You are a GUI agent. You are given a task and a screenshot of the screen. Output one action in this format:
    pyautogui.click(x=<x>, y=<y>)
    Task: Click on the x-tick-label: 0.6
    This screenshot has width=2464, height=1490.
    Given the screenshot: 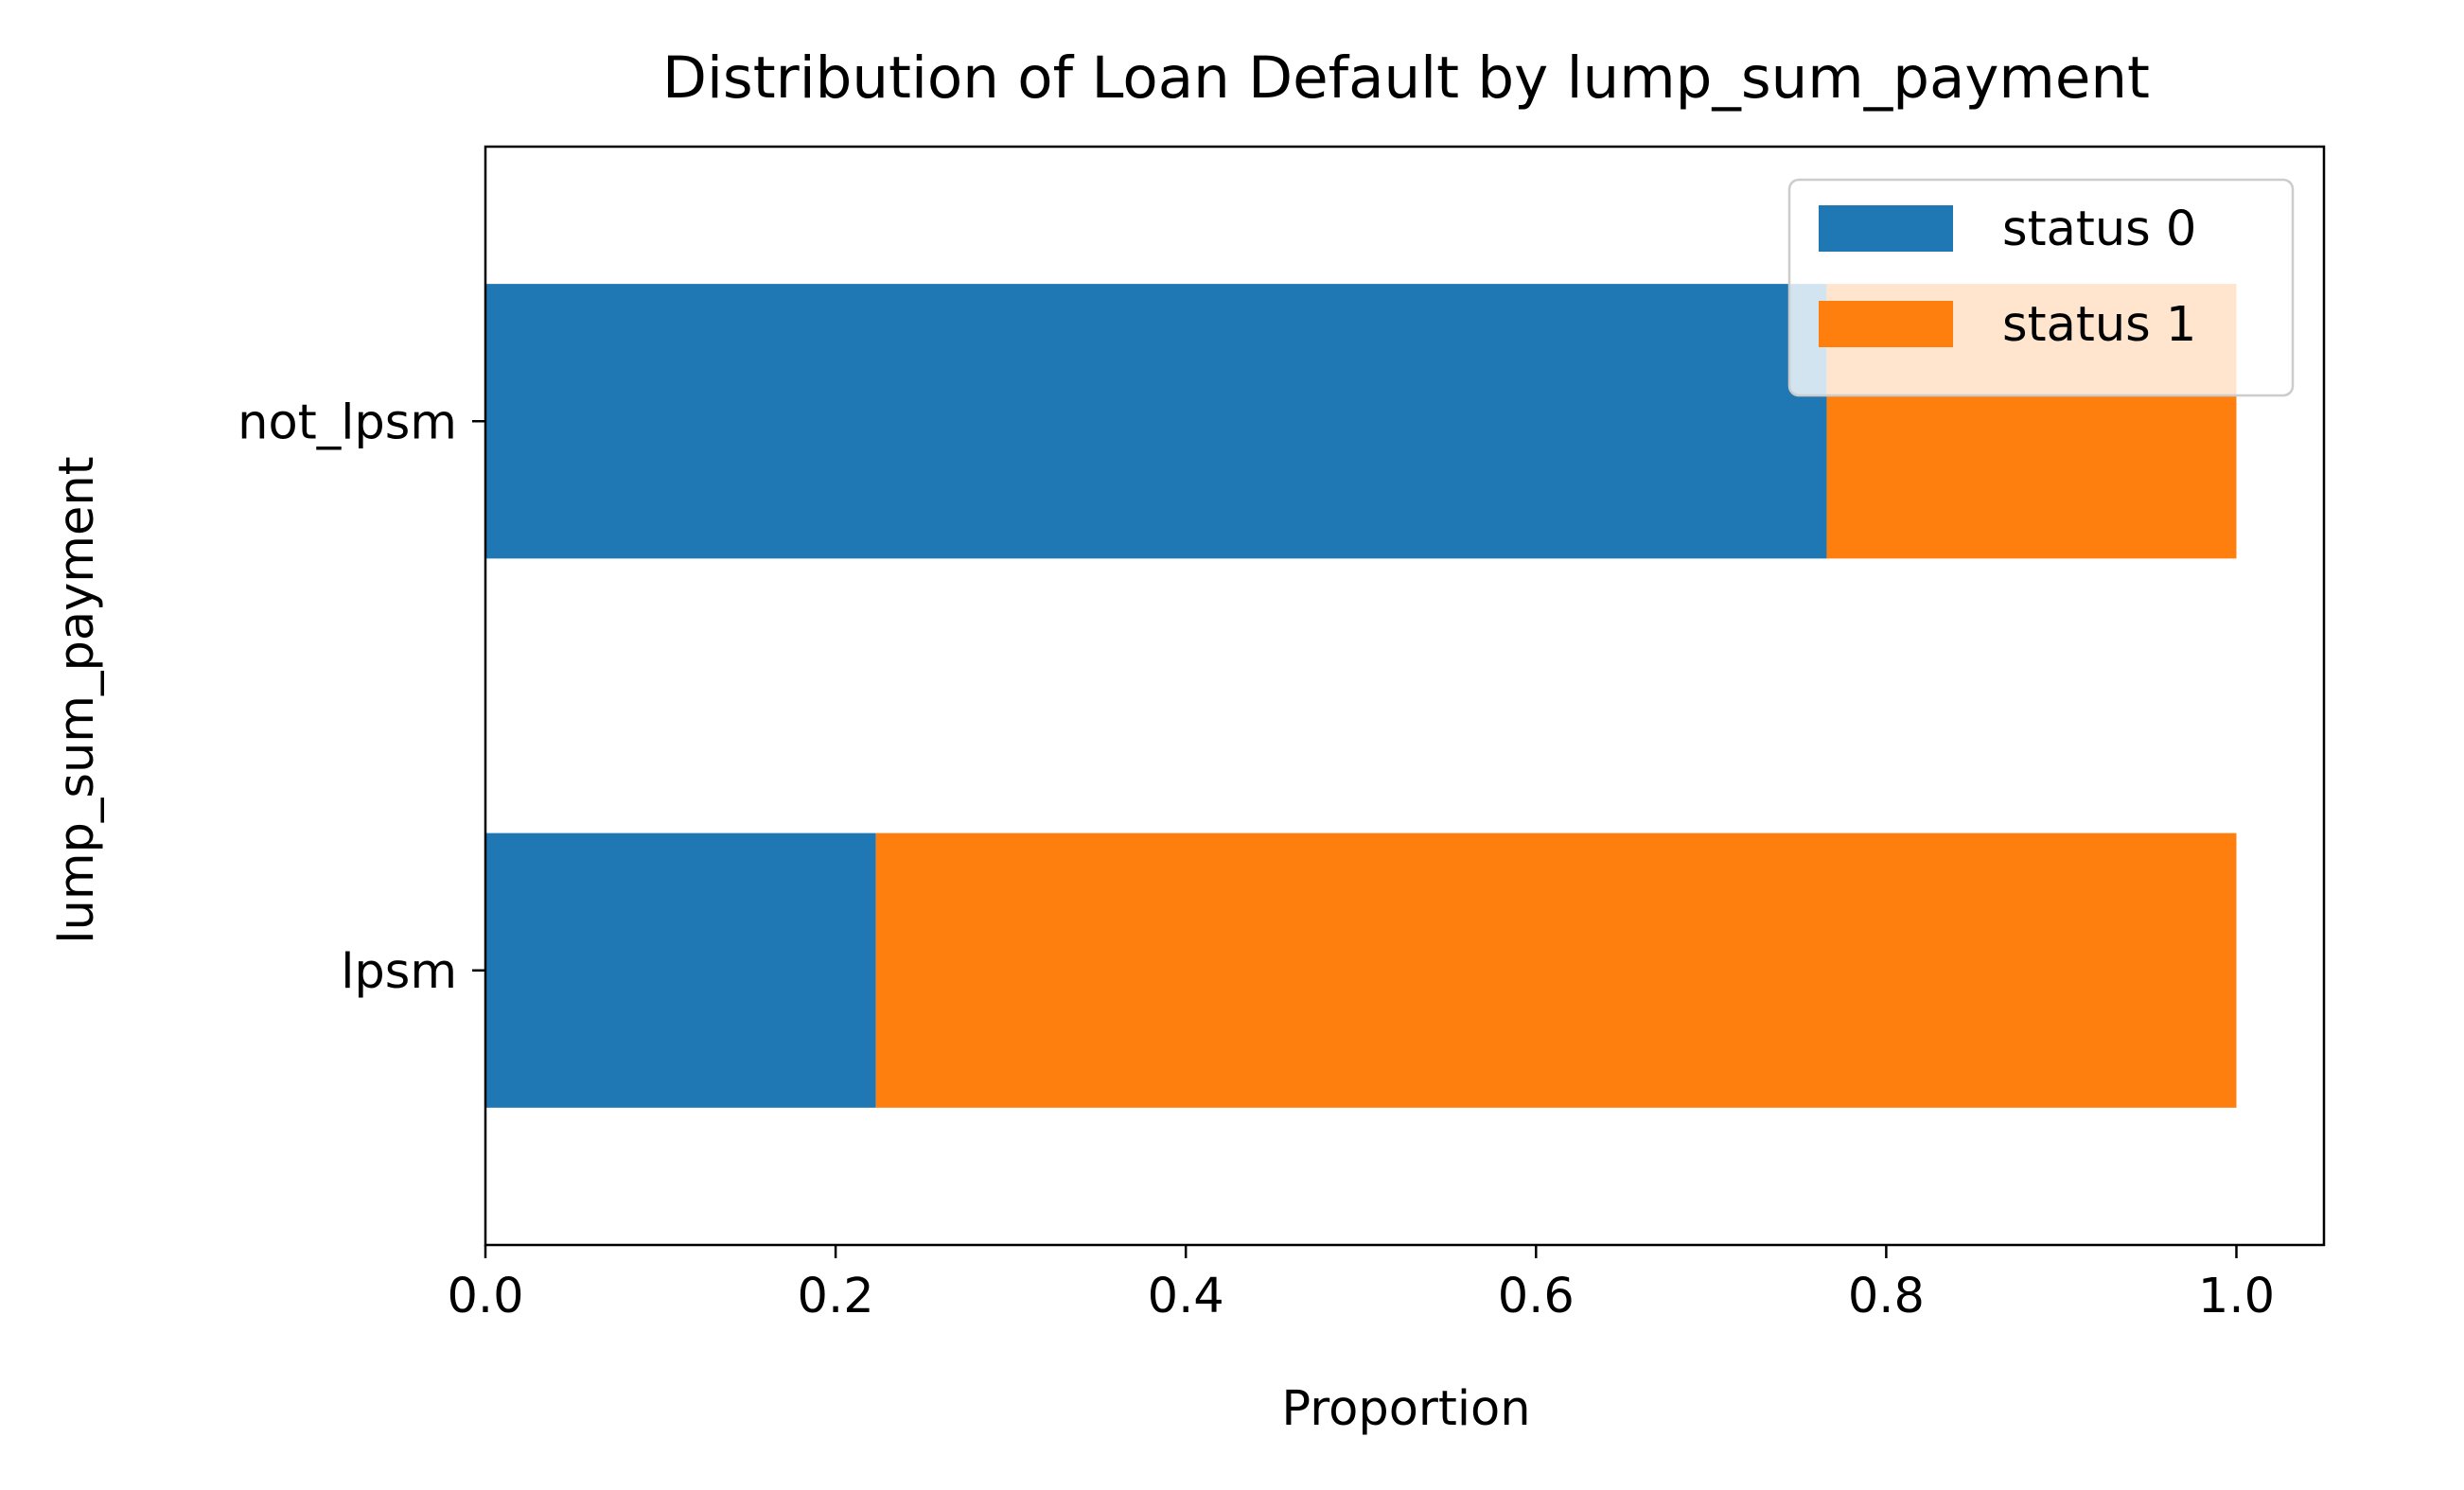 What is the action you would take?
    pyautogui.click(x=1537, y=1296)
    